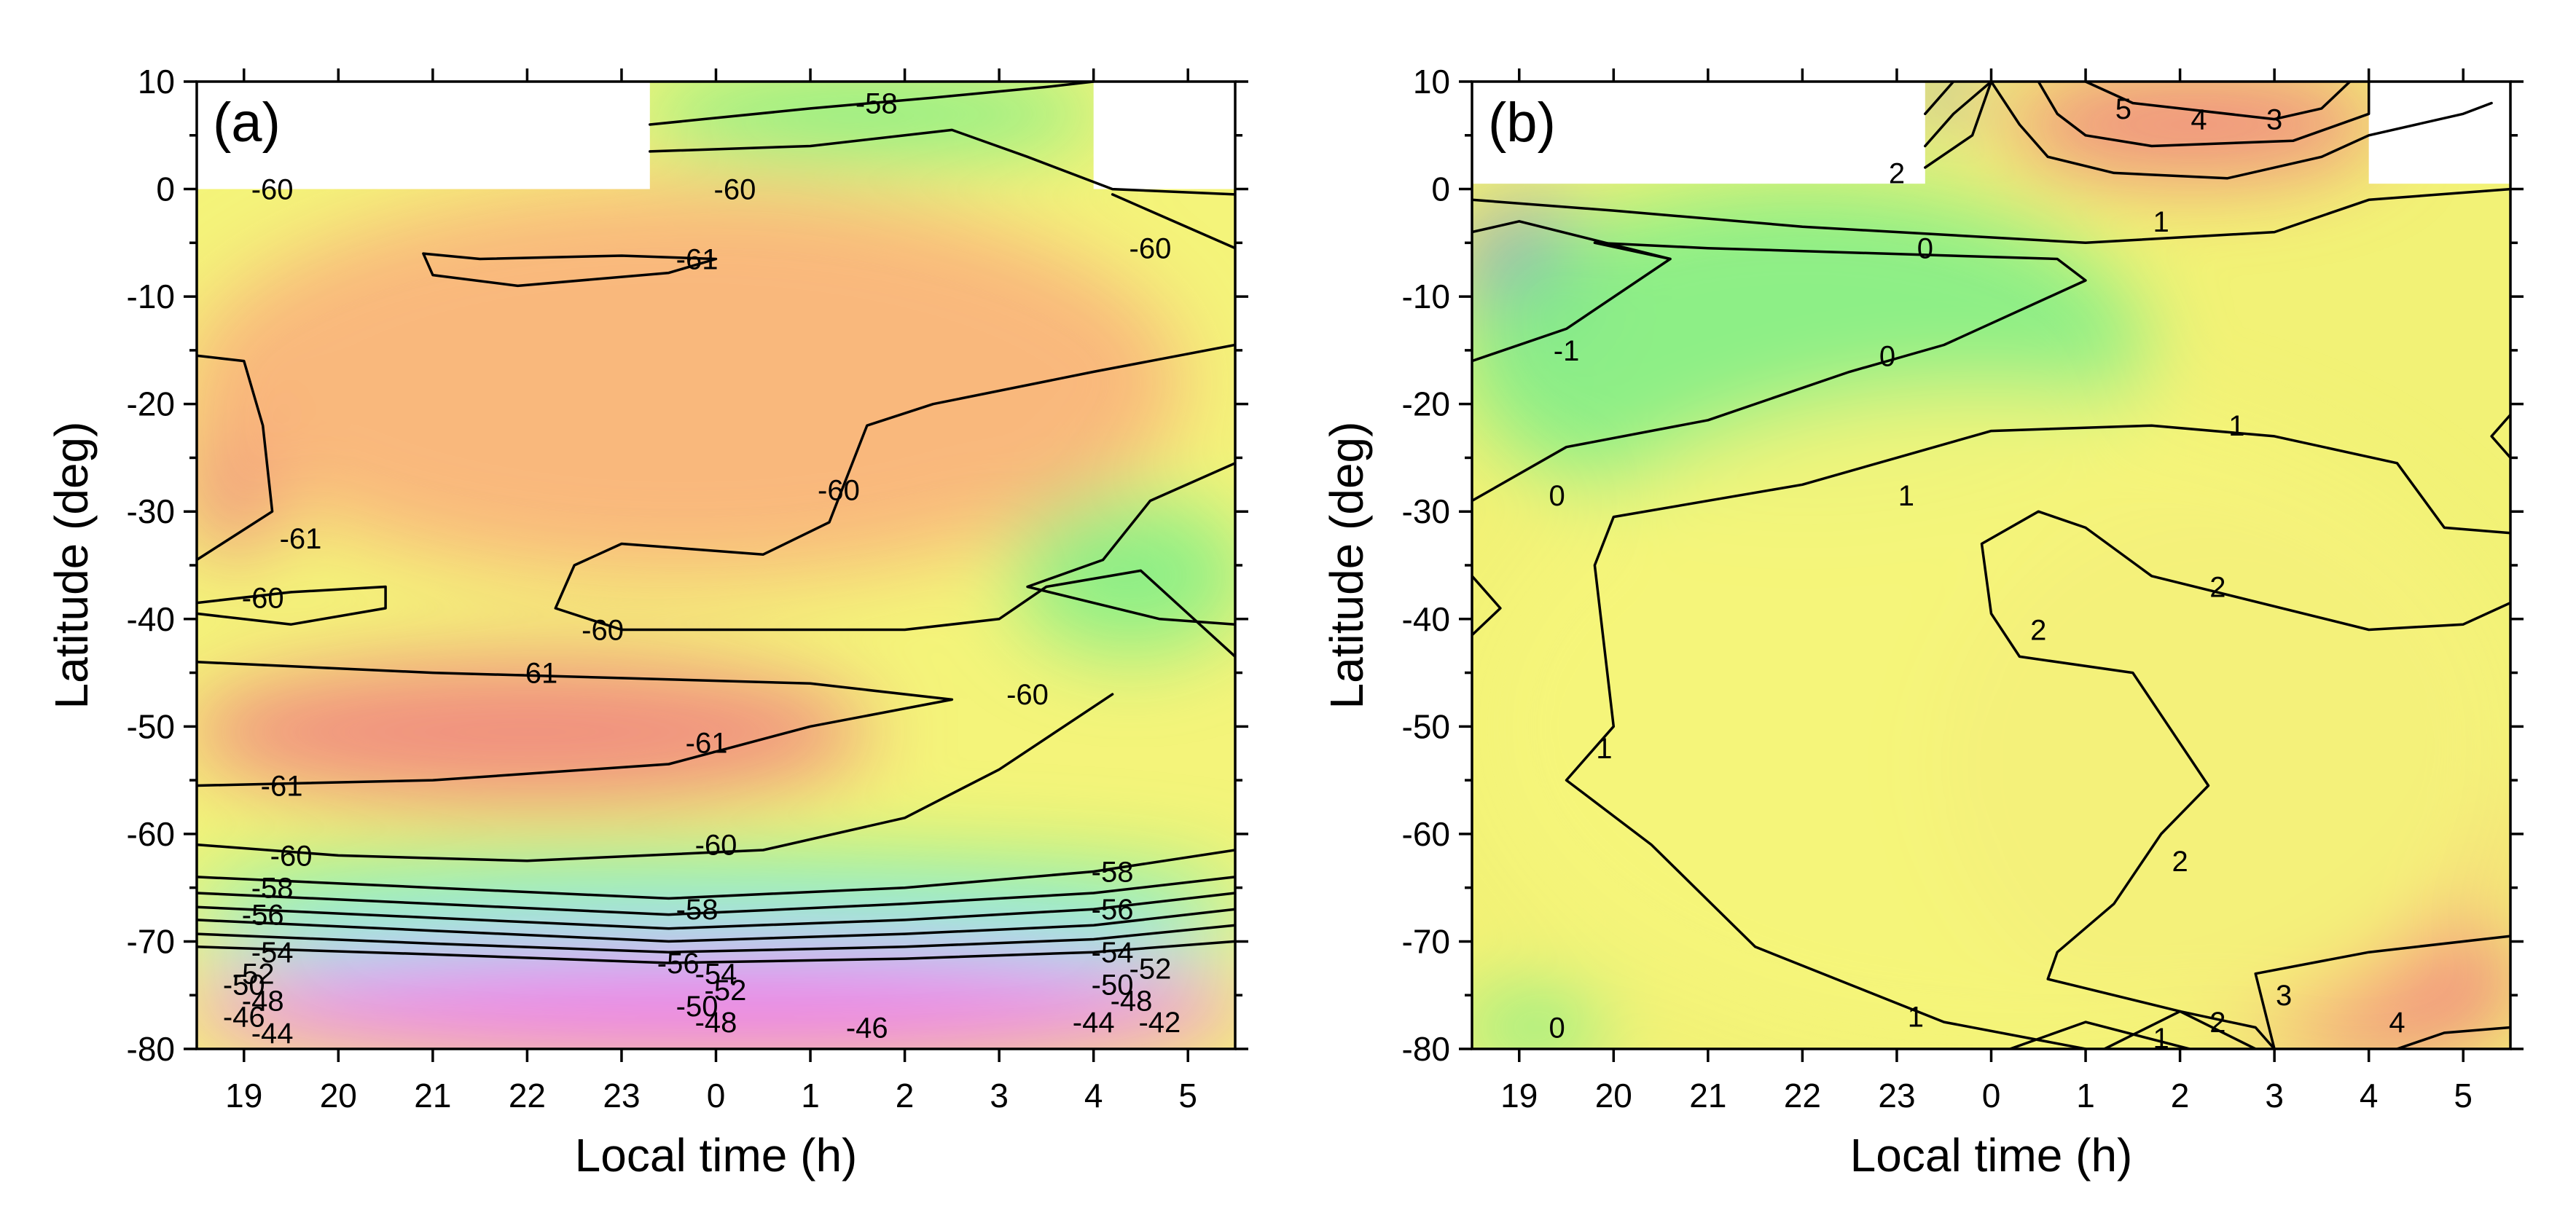  What do you see at coordinates (151, 834) in the screenshot?
I see `panel-a-y-tick-label: -60` at bounding box center [151, 834].